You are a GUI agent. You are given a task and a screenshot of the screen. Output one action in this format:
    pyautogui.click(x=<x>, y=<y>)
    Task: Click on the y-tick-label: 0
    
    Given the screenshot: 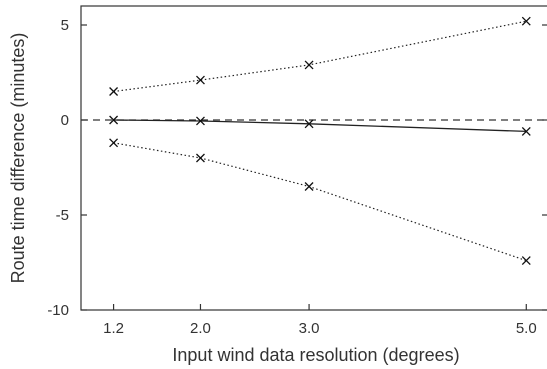 What is the action you would take?
    pyautogui.click(x=65, y=120)
    